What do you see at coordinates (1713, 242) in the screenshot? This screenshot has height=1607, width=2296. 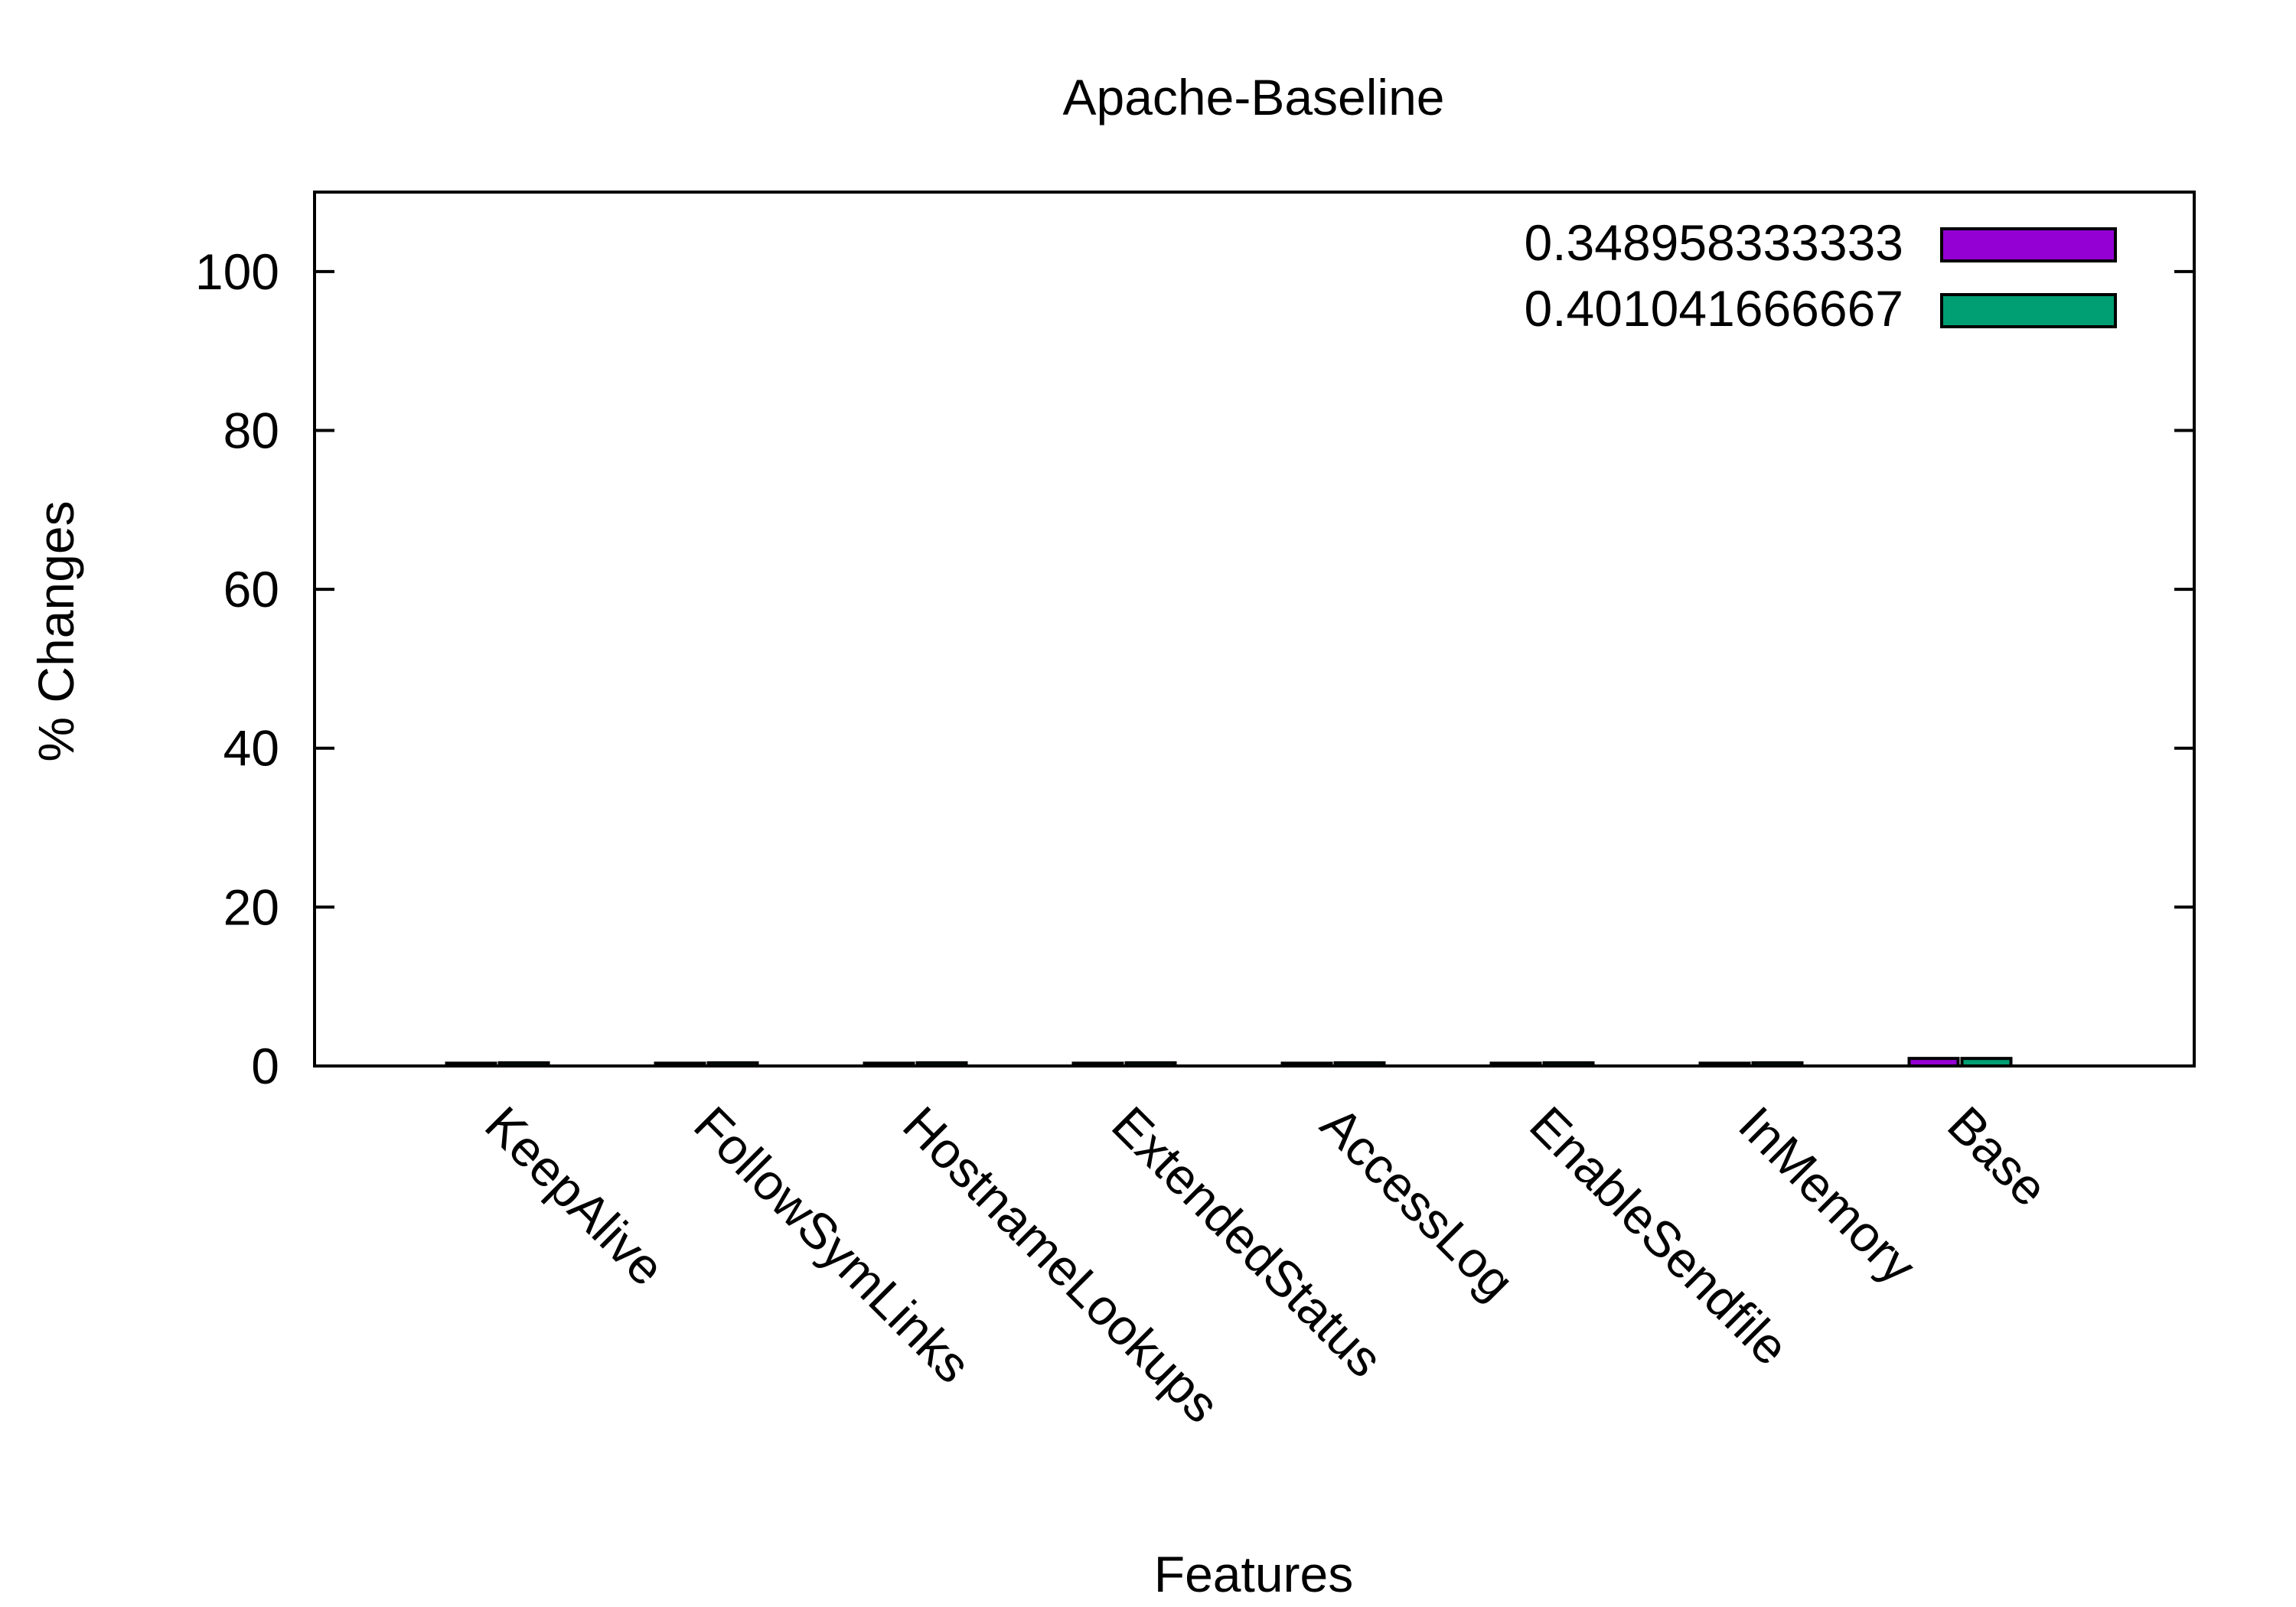 I see `legend-label: 0.348958333333` at bounding box center [1713, 242].